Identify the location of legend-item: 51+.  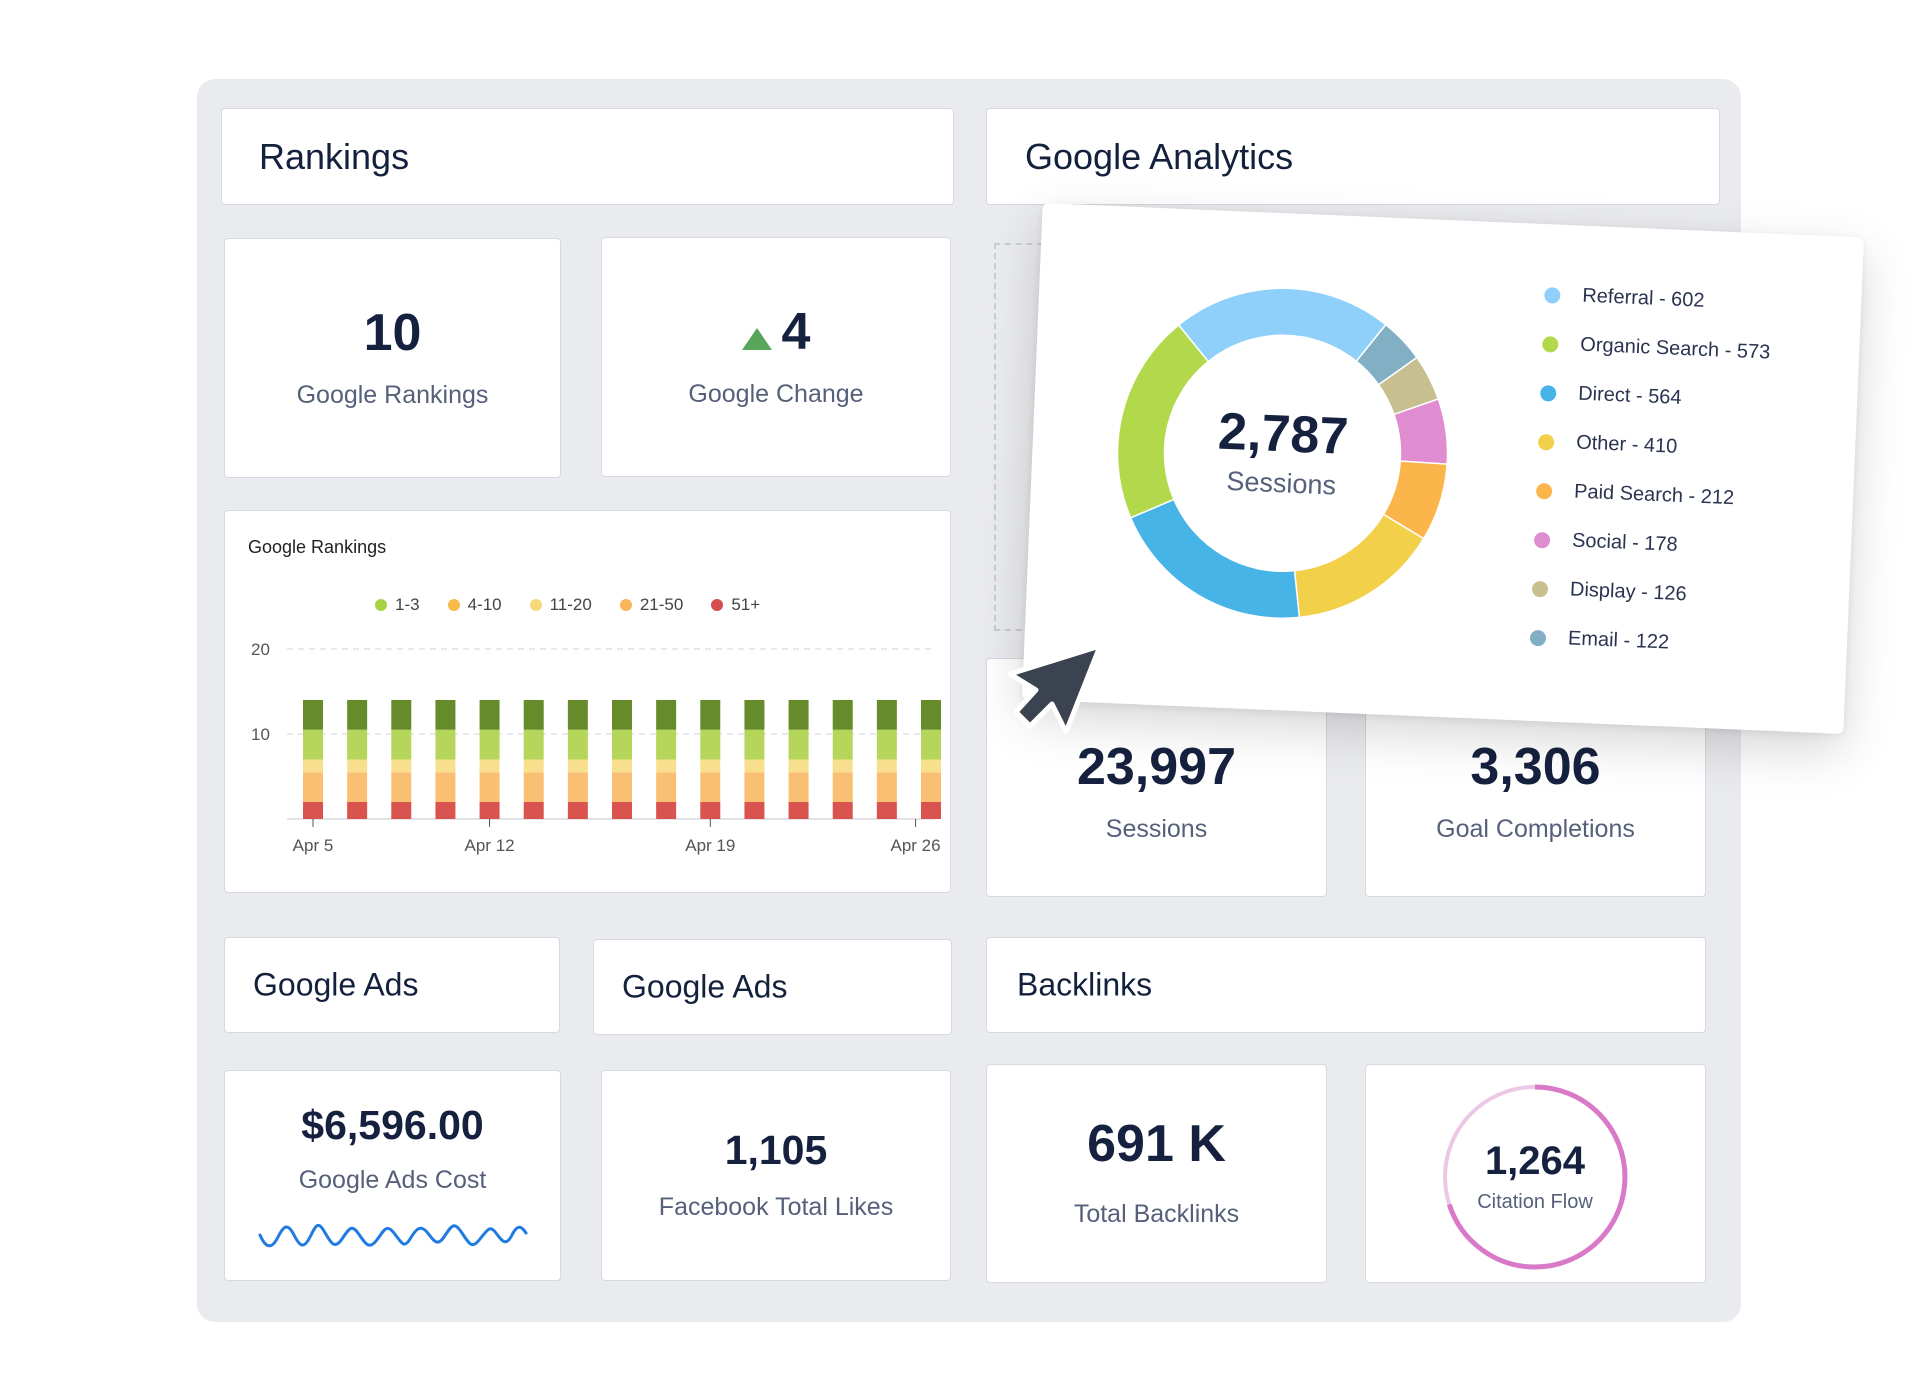
(735, 605).